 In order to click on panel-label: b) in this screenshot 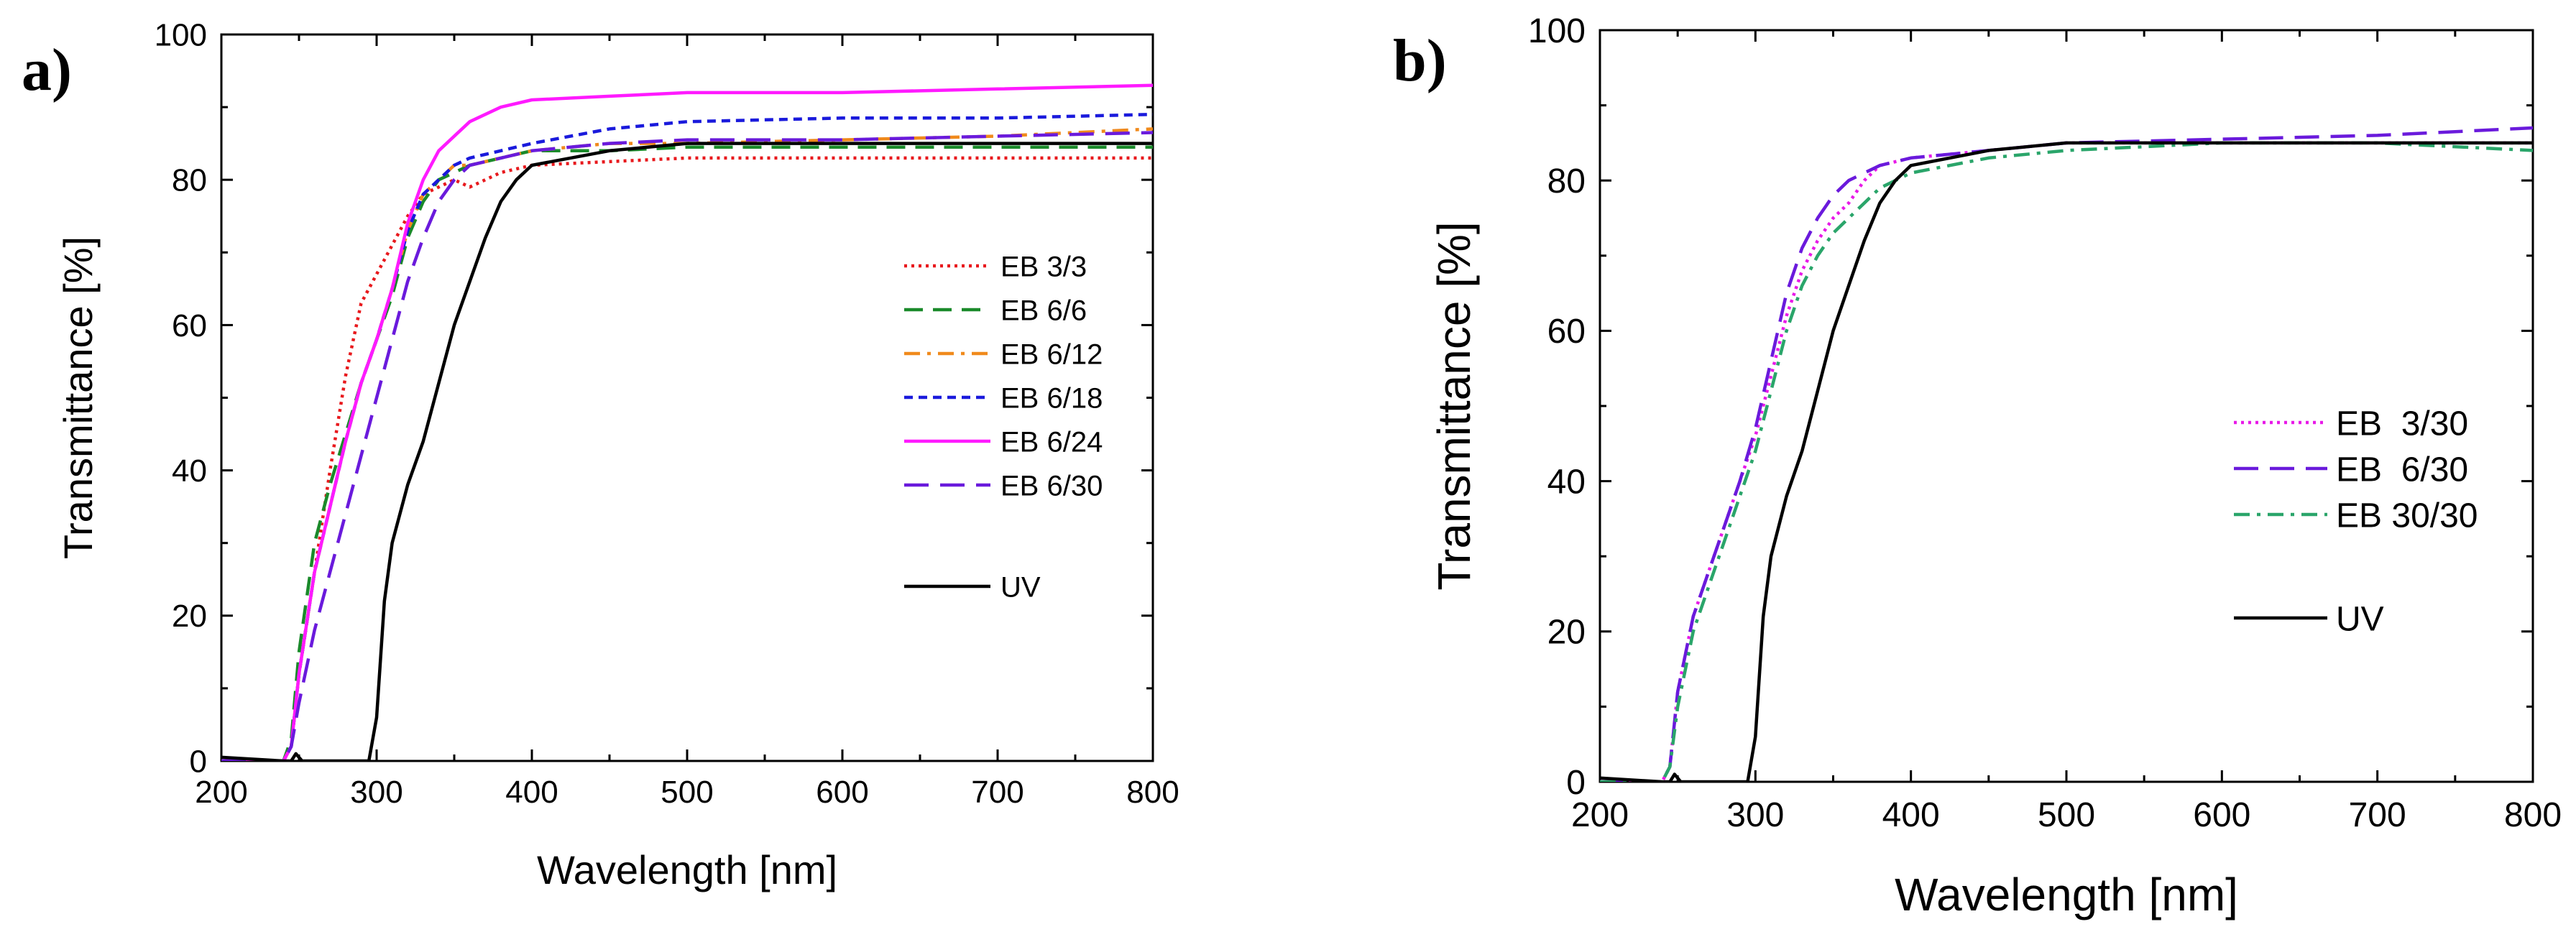, I will do `click(1420, 60)`.